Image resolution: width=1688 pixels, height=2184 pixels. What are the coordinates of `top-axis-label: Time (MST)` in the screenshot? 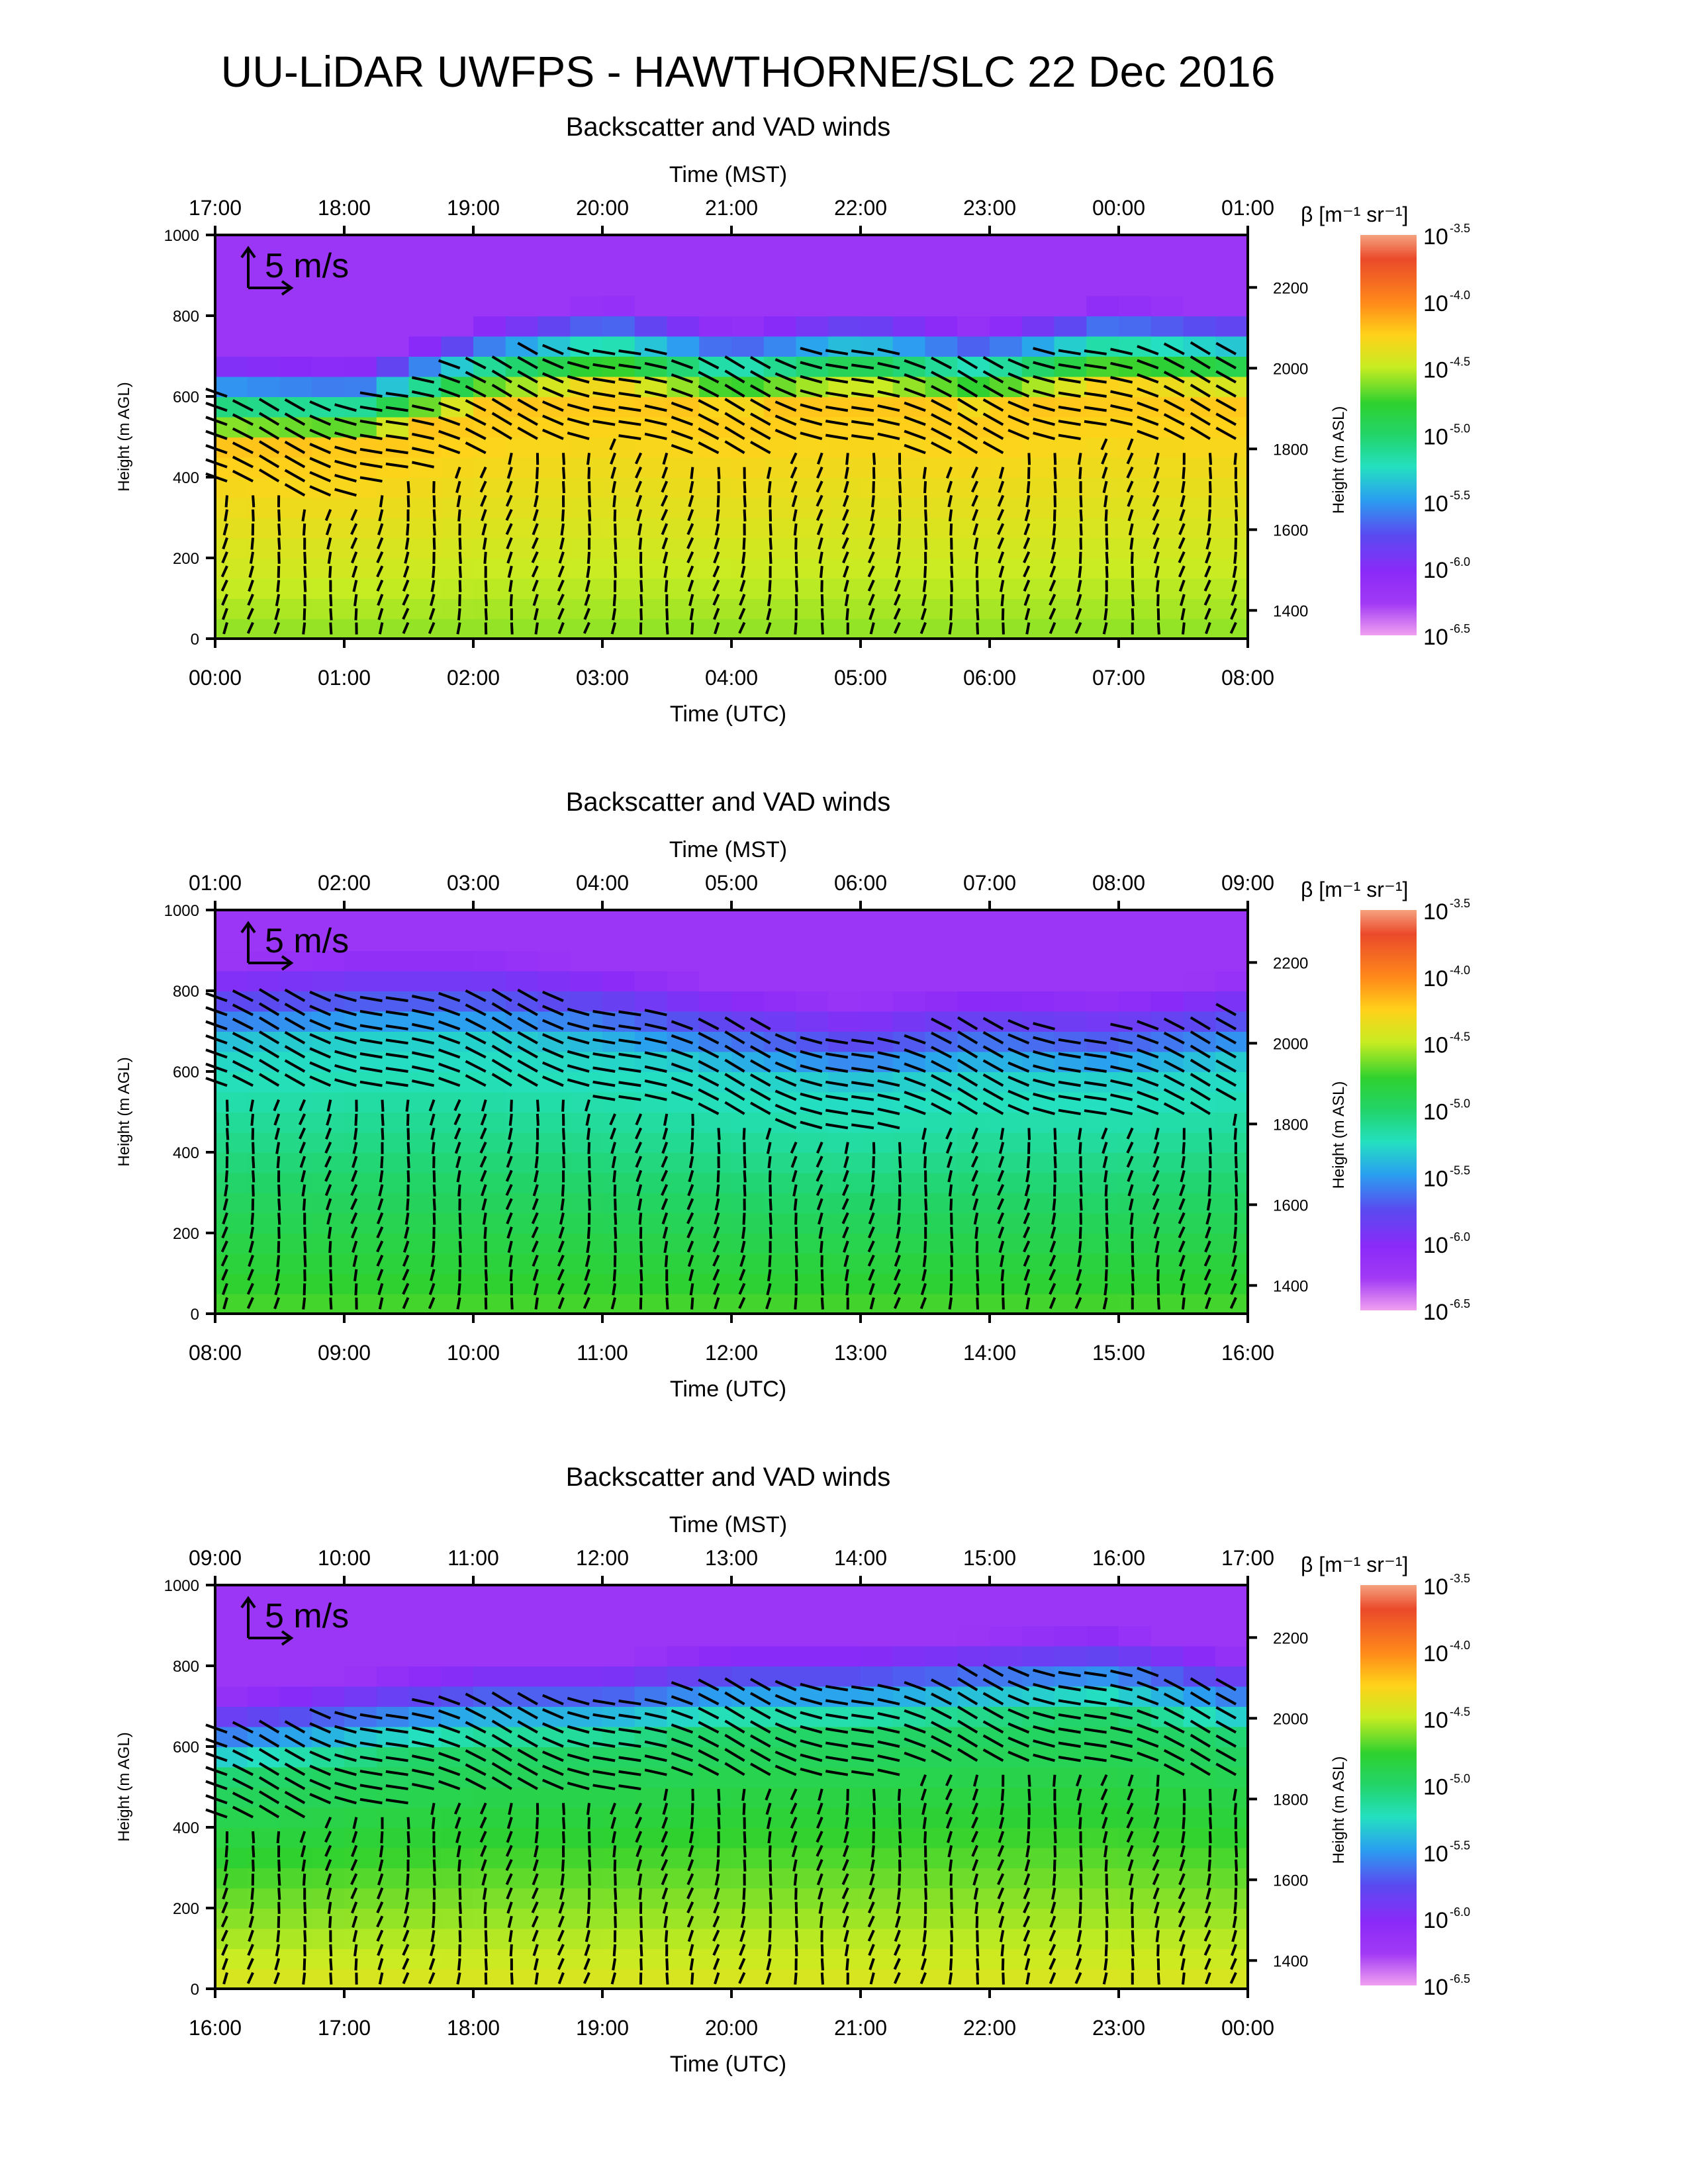 It's located at (728, 849).